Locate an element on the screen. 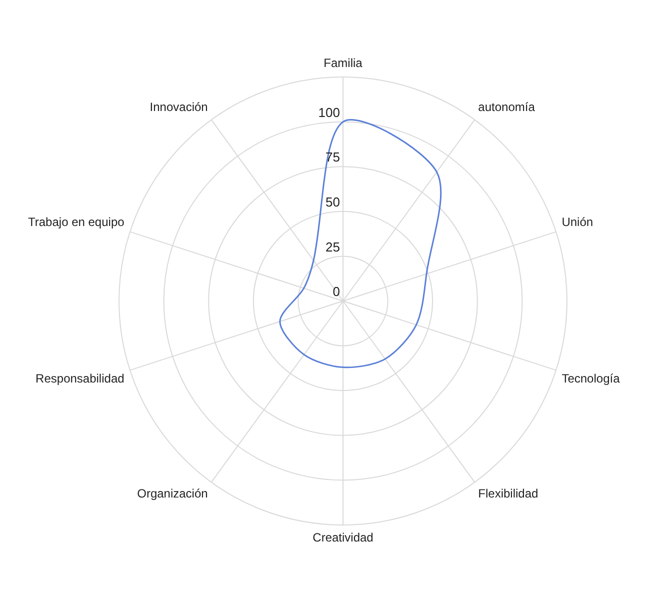  y-tick-label: 25 is located at coordinates (333, 246).